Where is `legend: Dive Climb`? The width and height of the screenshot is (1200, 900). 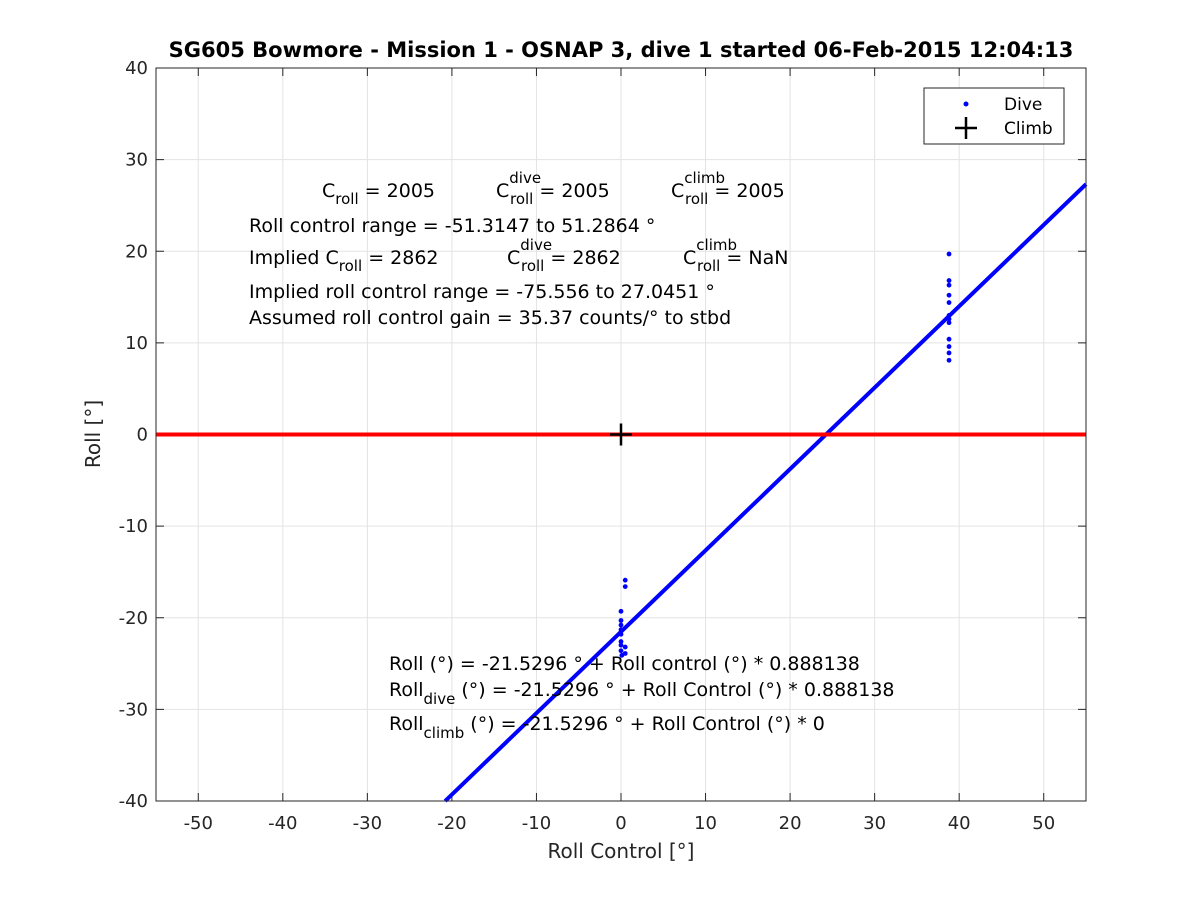
legend: Dive Climb is located at coordinates (994, 116).